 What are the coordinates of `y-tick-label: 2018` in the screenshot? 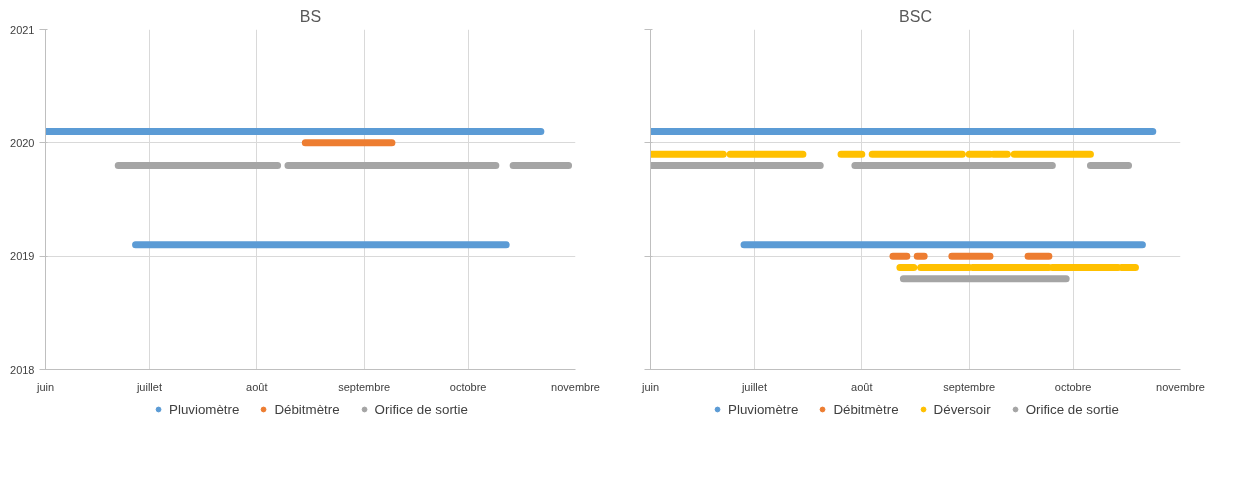 It's located at (22, 369).